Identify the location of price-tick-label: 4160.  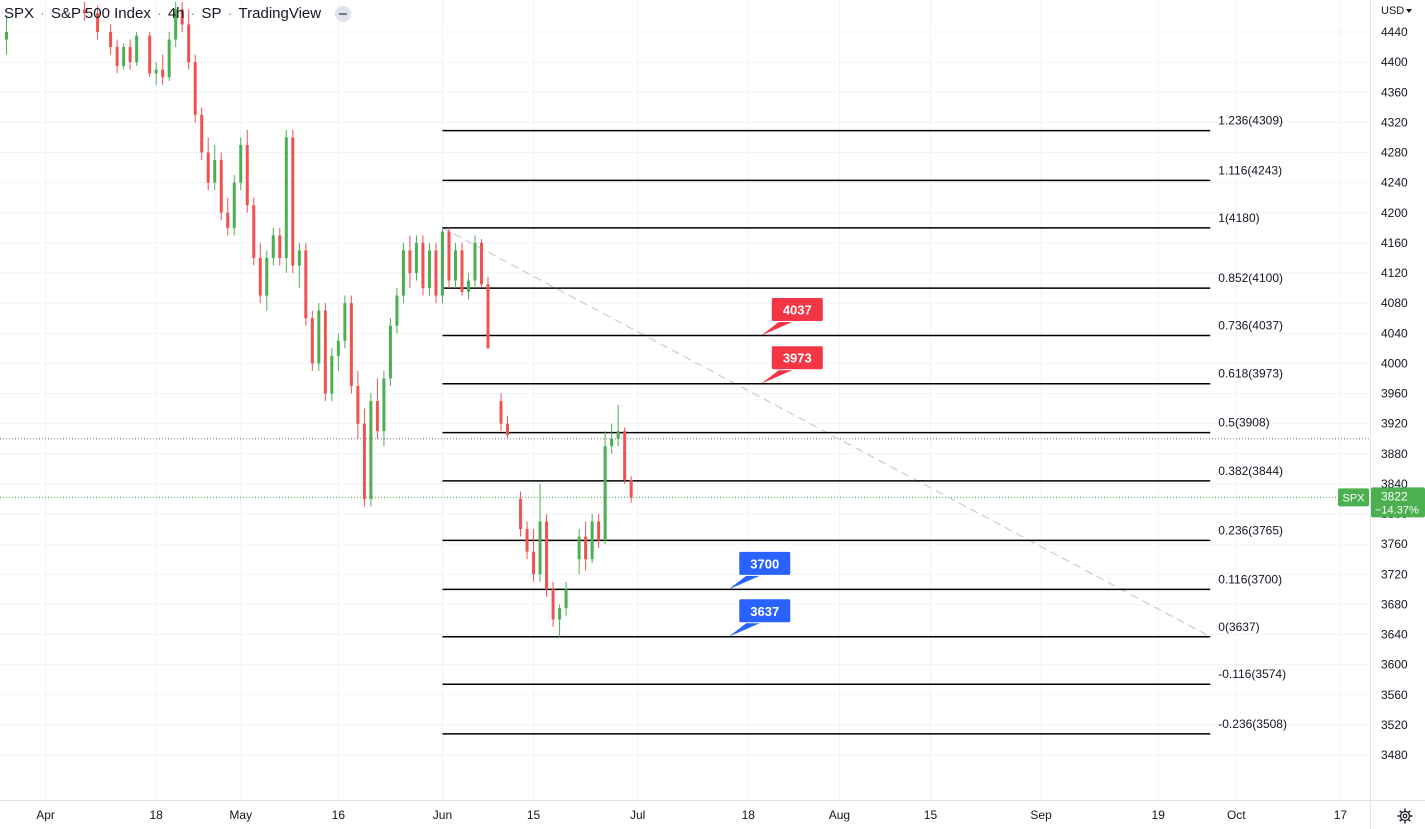
(1394, 243).